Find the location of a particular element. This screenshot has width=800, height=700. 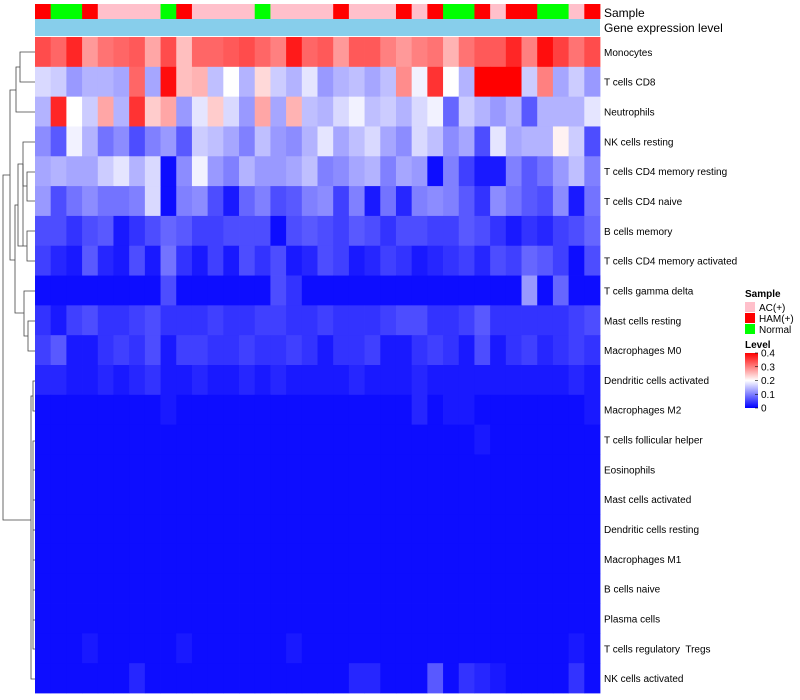

row-label: Macrophages M0 is located at coordinates (643, 351).